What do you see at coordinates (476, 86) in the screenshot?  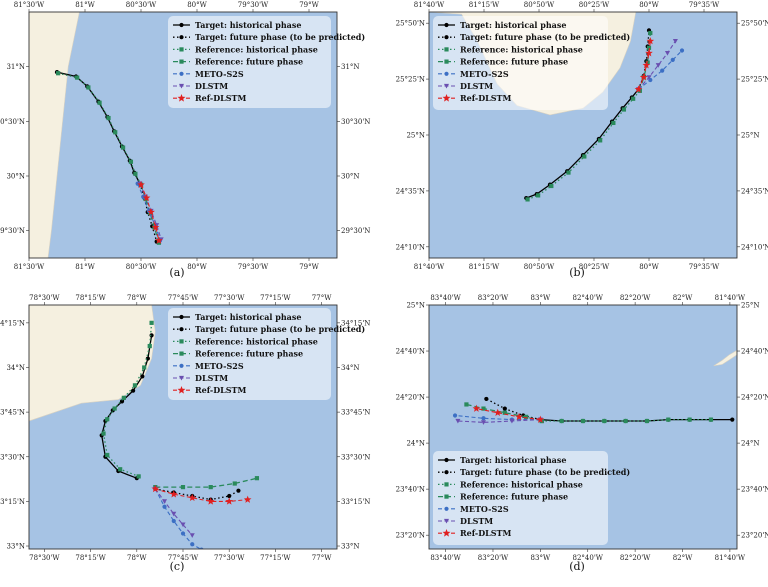 I see `legend-label-dlstm: DLSTM` at bounding box center [476, 86].